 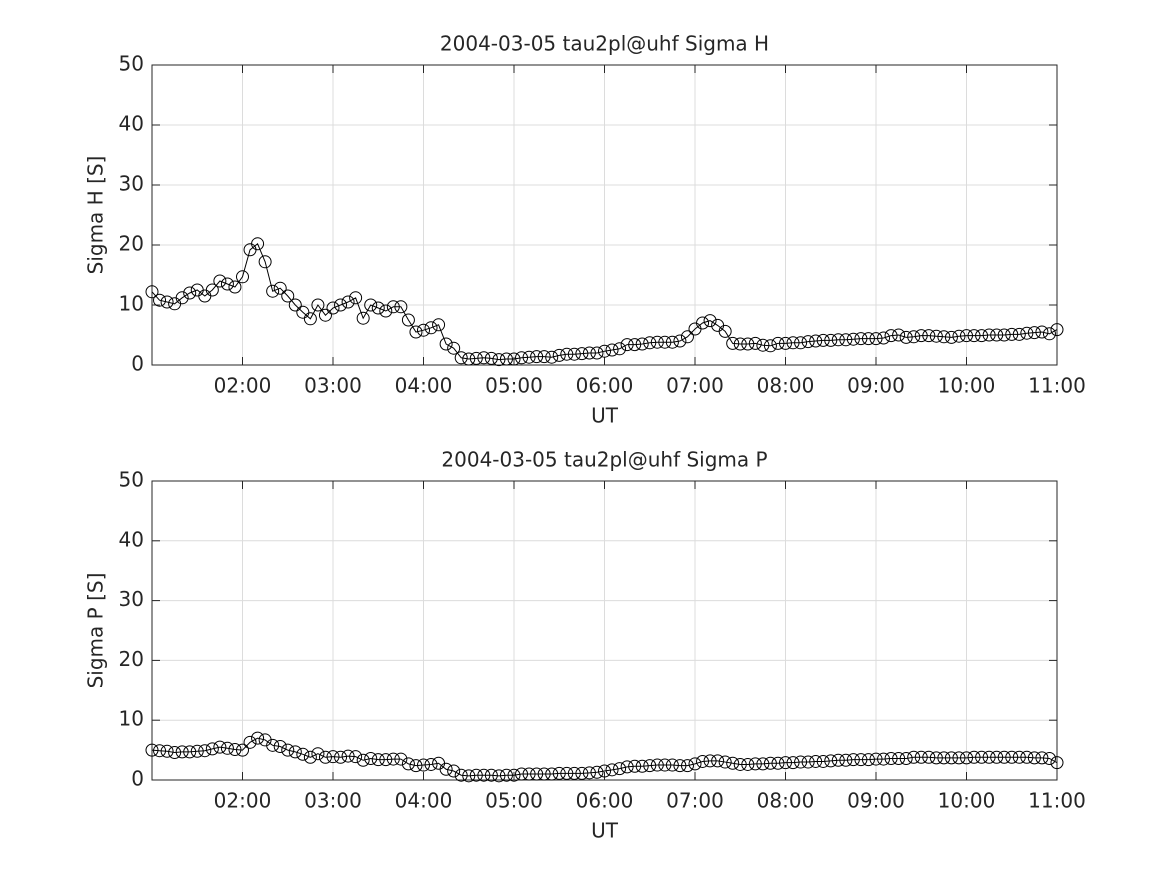 What do you see at coordinates (514, 801) in the screenshot?
I see `x-tick-label: 05:00` at bounding box center [514, 801].